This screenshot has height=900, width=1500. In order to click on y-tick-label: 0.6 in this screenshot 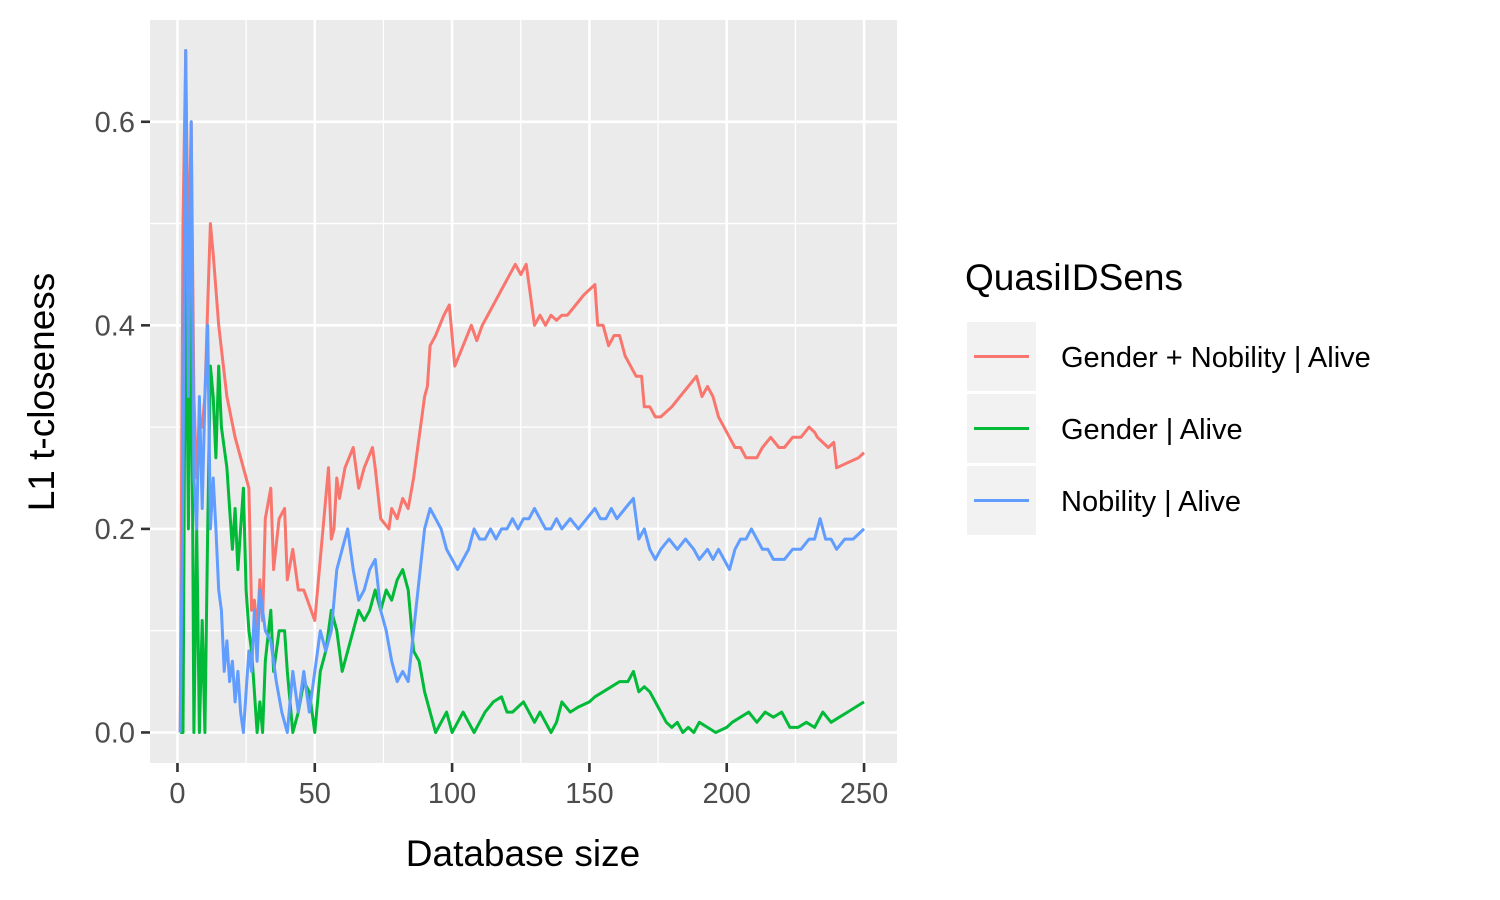, I will do `click(115, 123)`.